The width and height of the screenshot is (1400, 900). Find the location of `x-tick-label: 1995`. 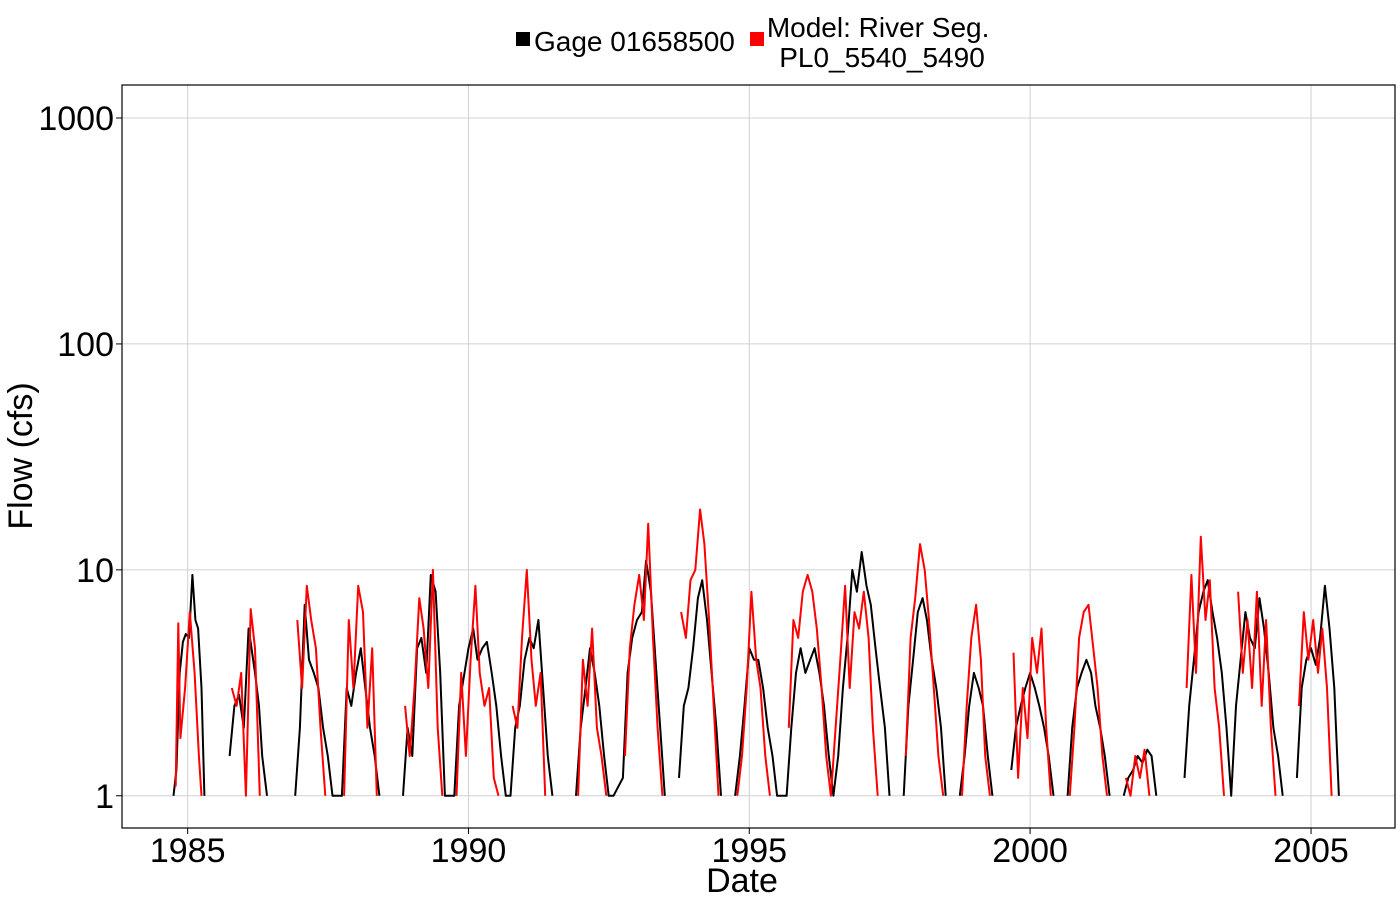

x-tick-label: 1995 is located at coordinates (749, 851).